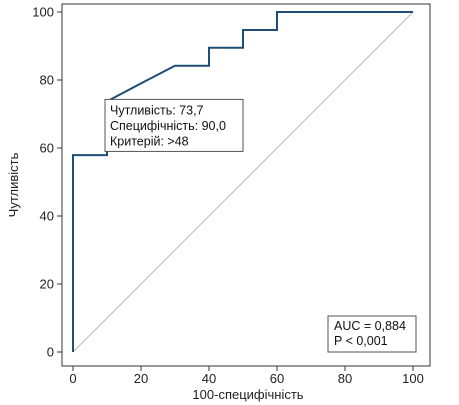  I want to click on x-tick-label: 80, so click(345, 378).